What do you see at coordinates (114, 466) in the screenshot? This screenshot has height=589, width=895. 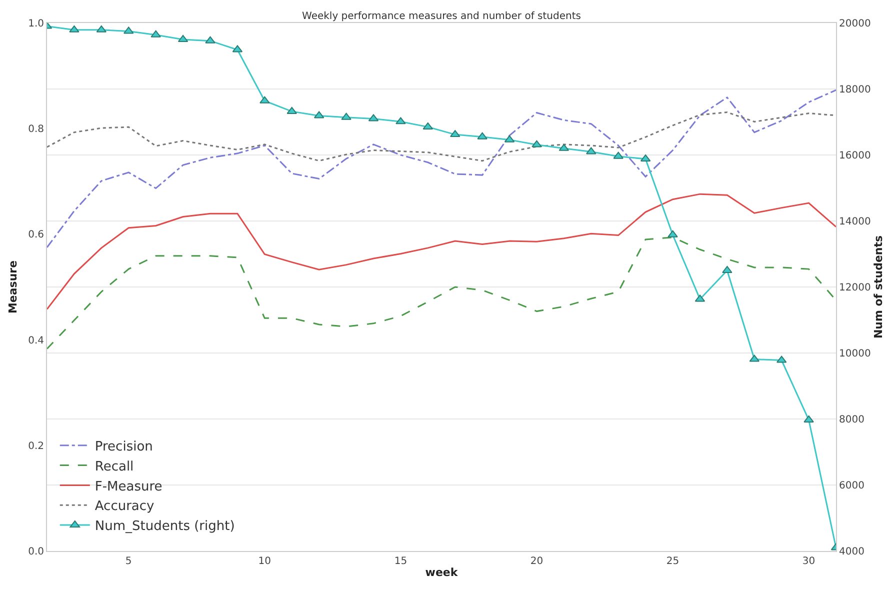 I see `legend-label: Recall` at bounding box center [114, 466].